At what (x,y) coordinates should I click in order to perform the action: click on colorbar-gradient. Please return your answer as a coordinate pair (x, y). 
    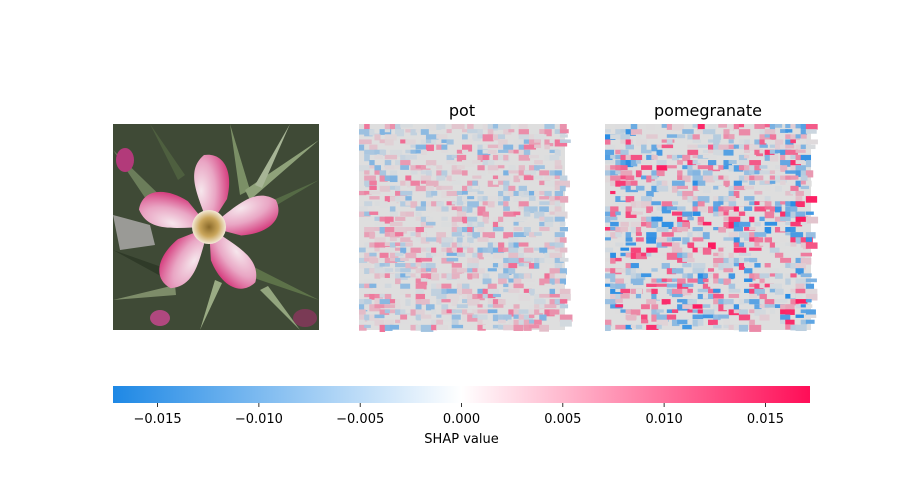
    Looking at the image, I should click on (461, 394).